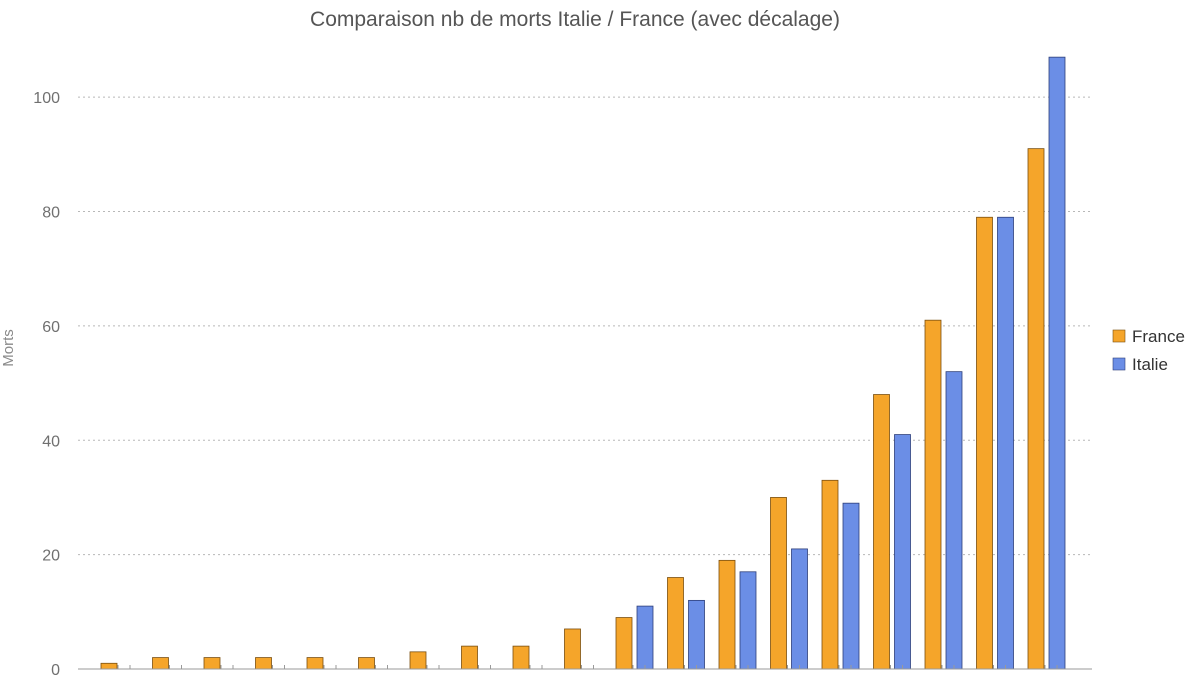 Image resolution: width=1200 pixels, height=700 pixels. What do you see at coordinates (46, 98) in the screenshot?
I see `y-tick-label: 100` at bounding box center [46, 98].